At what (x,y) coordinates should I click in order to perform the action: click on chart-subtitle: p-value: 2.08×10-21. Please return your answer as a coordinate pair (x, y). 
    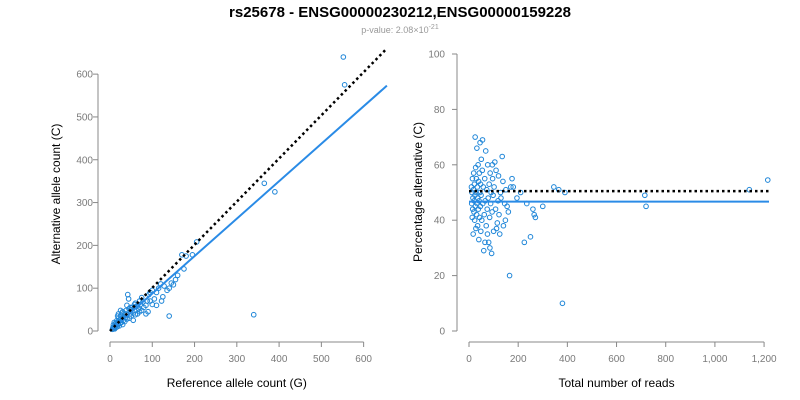
    Looking at the image, I should click on (400, 29).